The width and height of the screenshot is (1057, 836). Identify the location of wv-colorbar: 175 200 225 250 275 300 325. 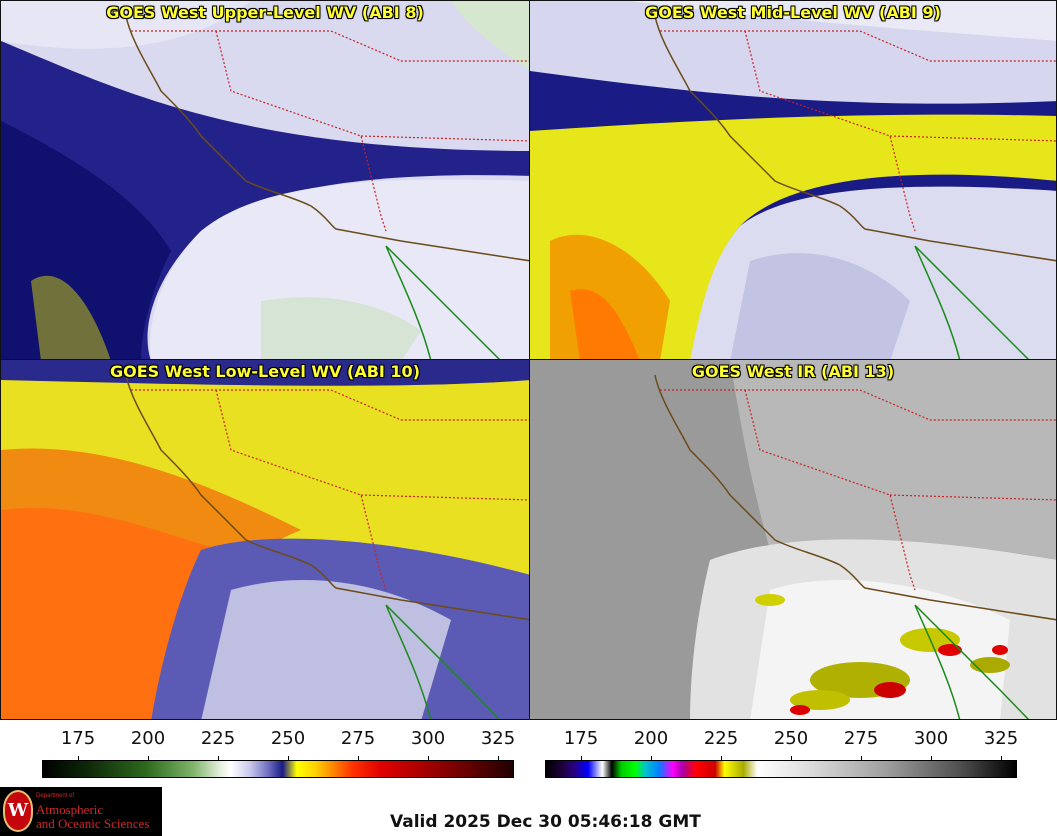
(264, 752).